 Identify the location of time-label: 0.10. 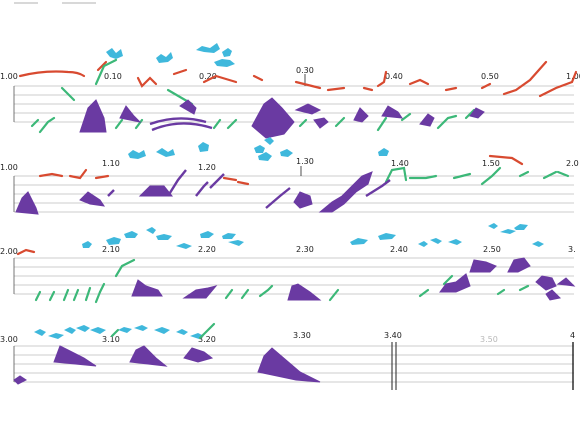
(113, 76).